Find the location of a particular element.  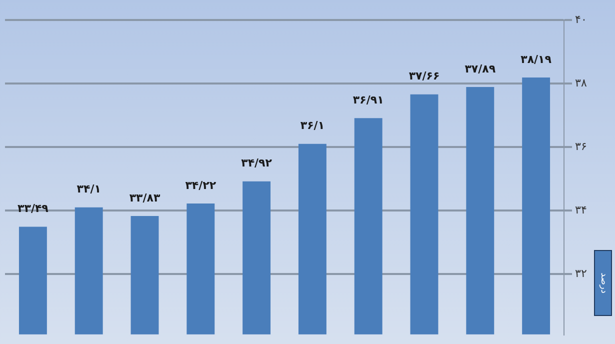

y-tick-label: ۴۰ is located at coordinates (581, 20).